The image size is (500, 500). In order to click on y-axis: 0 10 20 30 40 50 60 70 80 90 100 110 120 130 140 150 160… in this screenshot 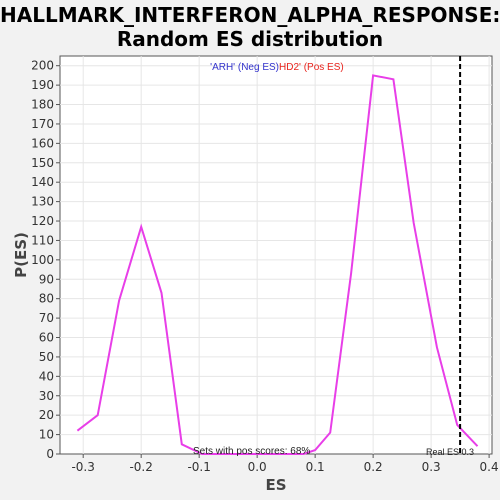, I will do `click(45, 260)`.